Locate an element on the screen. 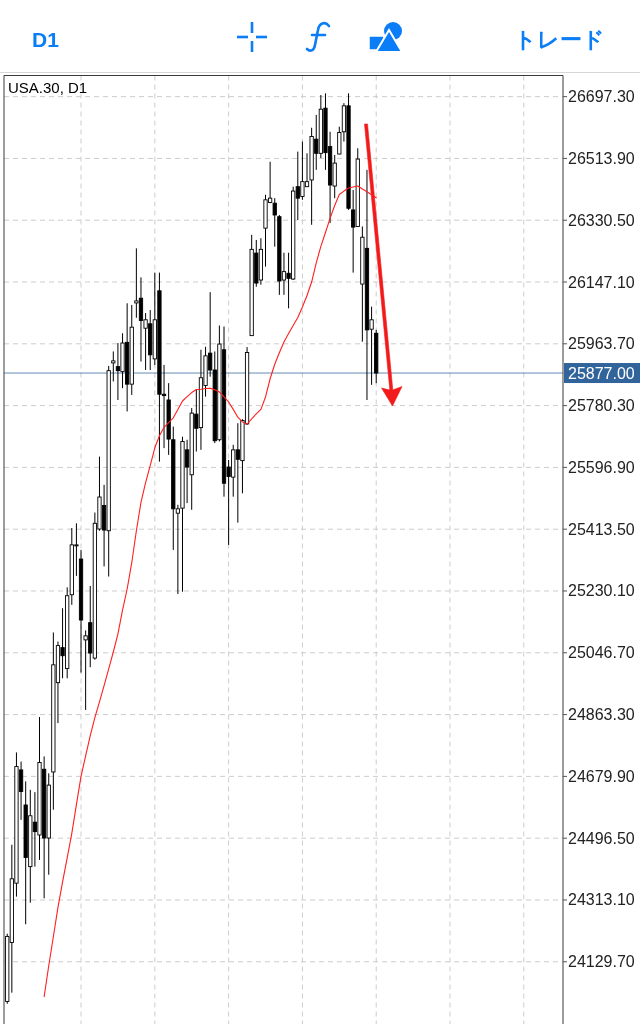  y-tick-label: 24496.50 is located at coordinates (601, 838).